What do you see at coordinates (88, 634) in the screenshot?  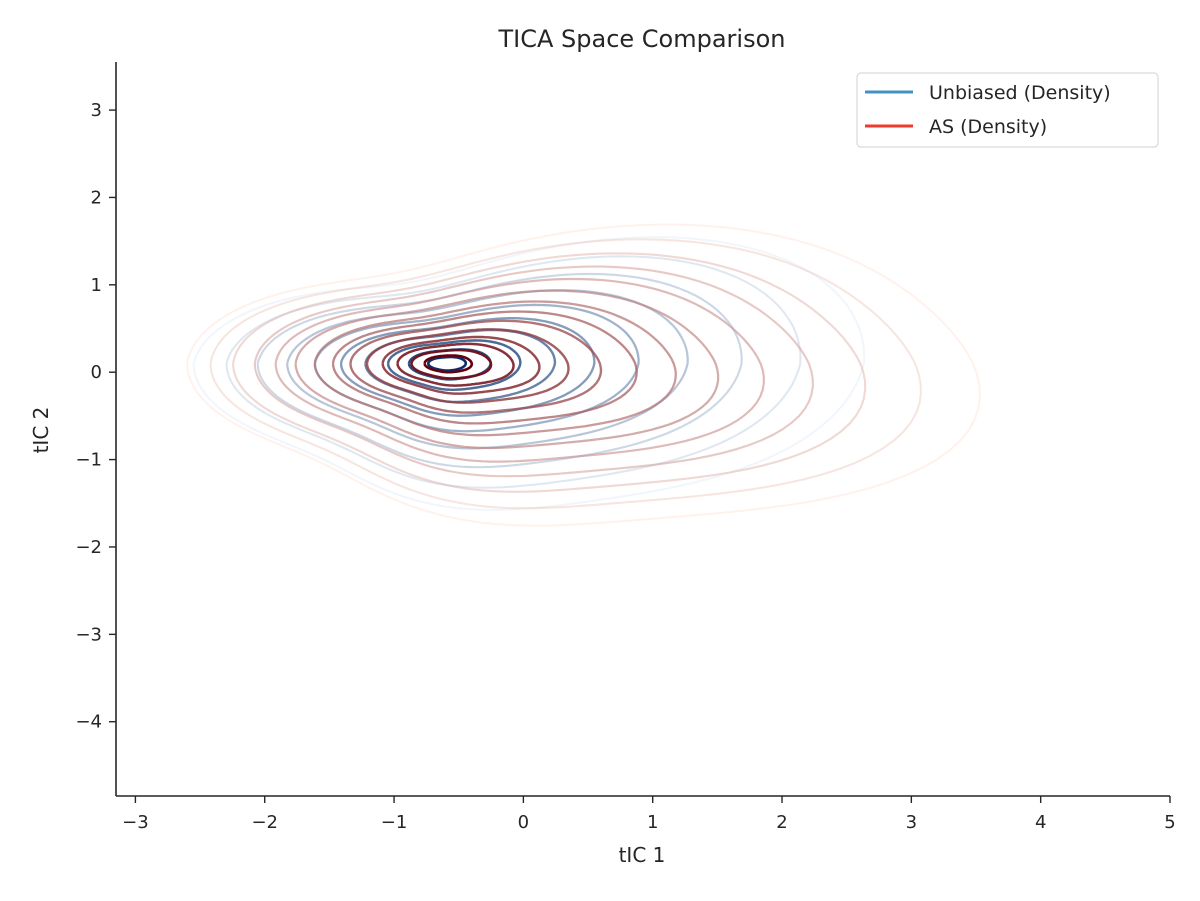 I see `y-tick-label: −3` at bounding box center [88, 634].